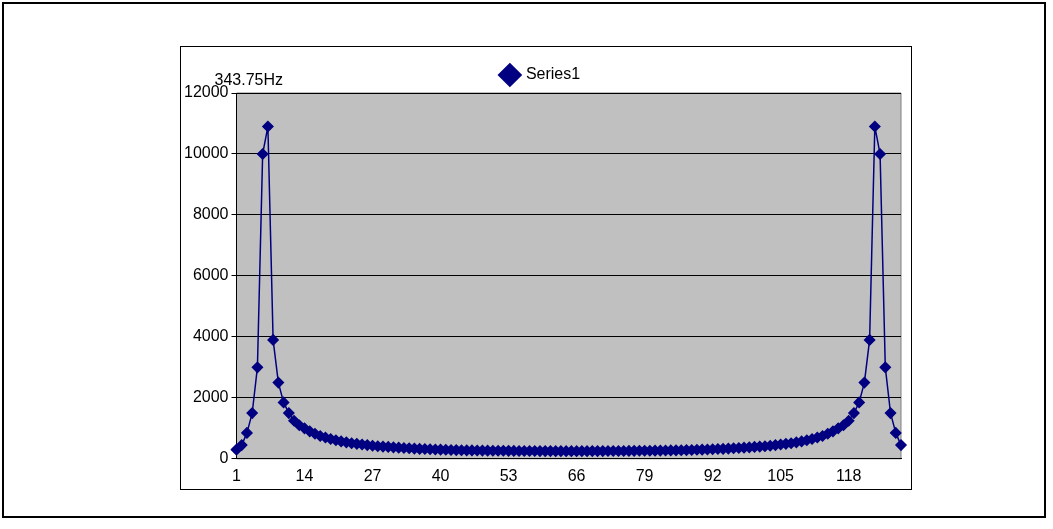  Describe the element at coordinates (210, 397) in the screenshot. I see `y-tick-label: 2000` at that location.